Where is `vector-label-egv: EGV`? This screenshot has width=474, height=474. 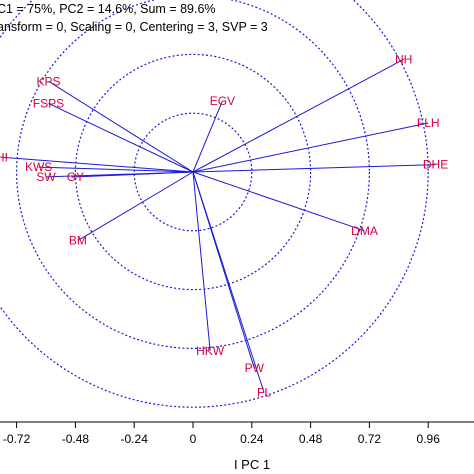
vector-label-egv: EGV is located at coordinates (222, 101).